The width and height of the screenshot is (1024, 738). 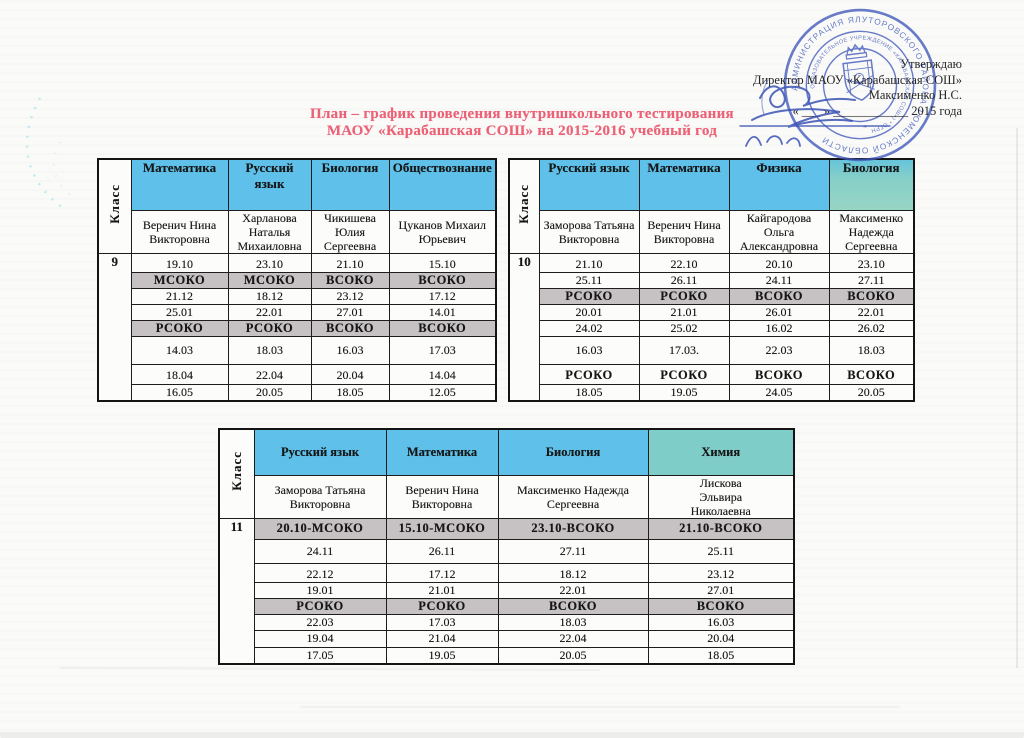 I want to click on schedule-row: 10 21.10 22.10 20.10 23.10, so click(x=711, y=326).